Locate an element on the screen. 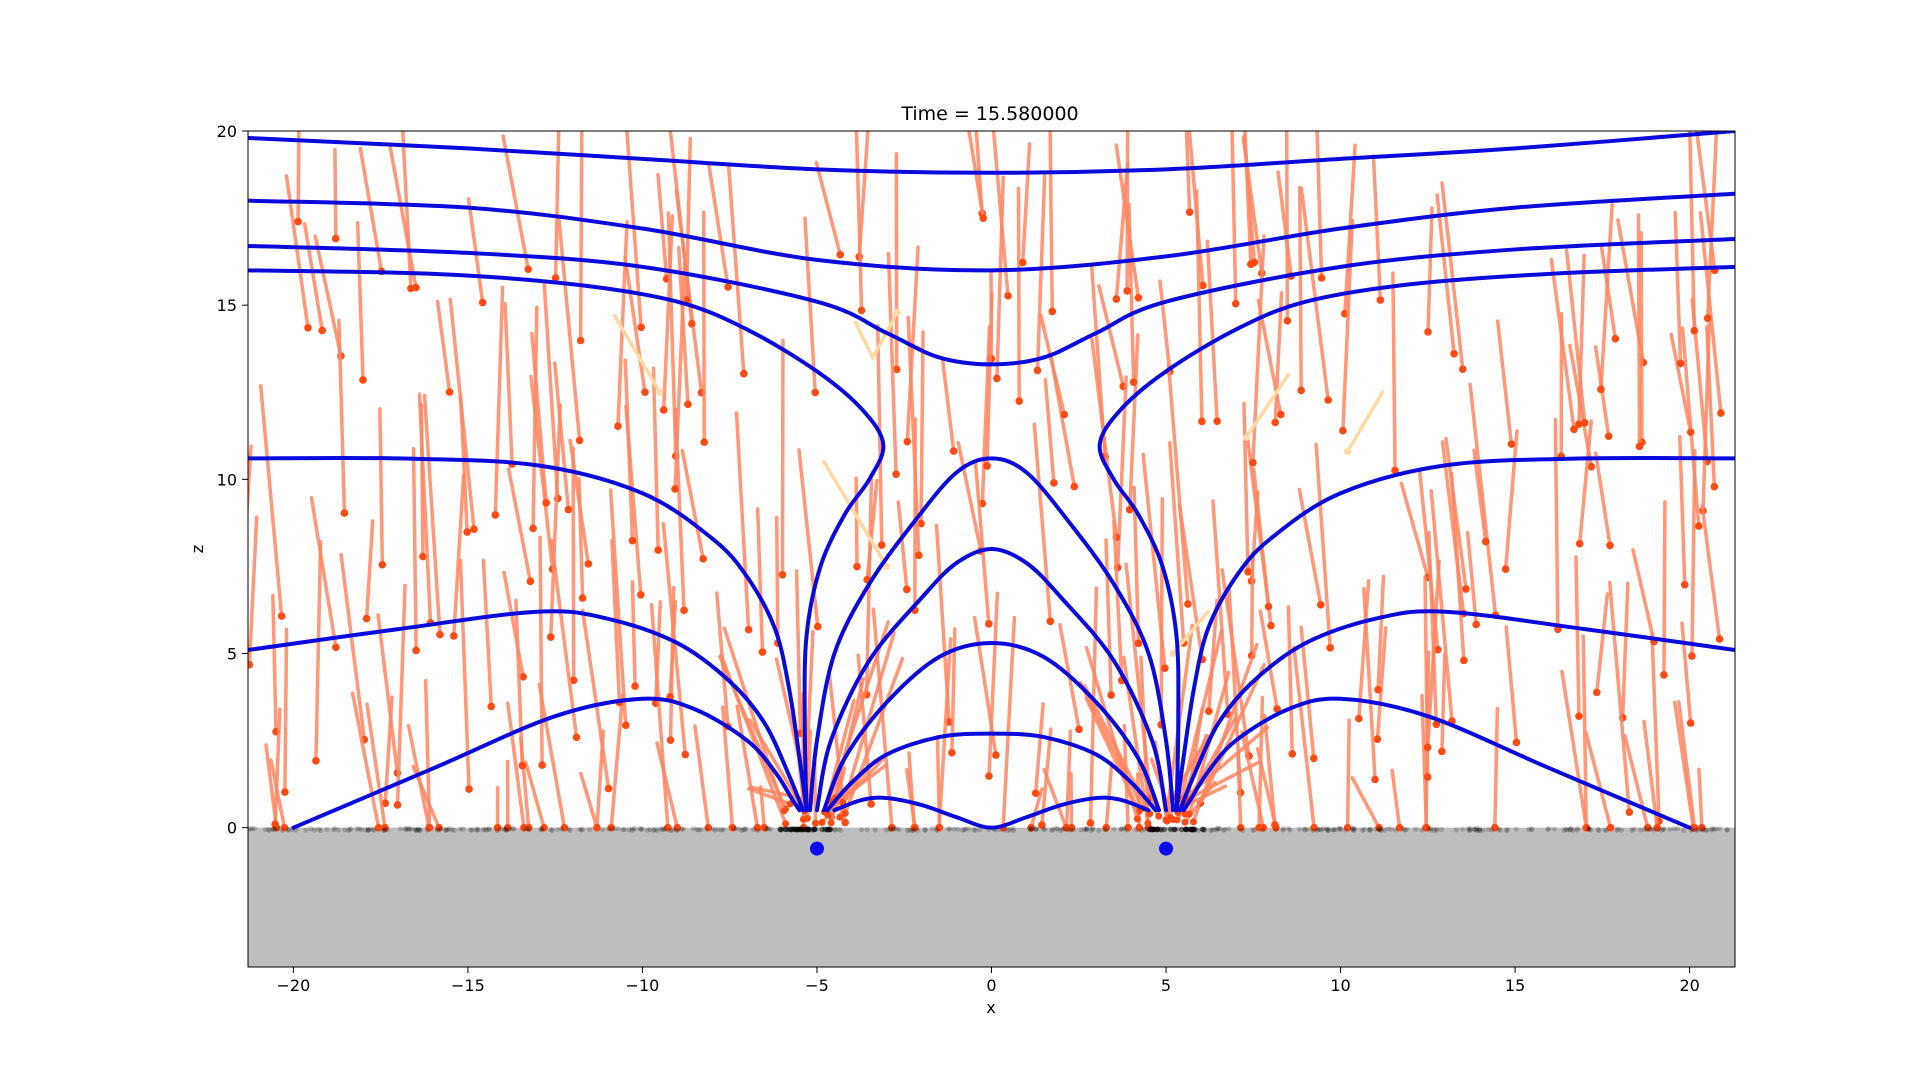 This screenshot has height=1080, width=1920. y-axis-label: z is located at coordinates (197, 549).